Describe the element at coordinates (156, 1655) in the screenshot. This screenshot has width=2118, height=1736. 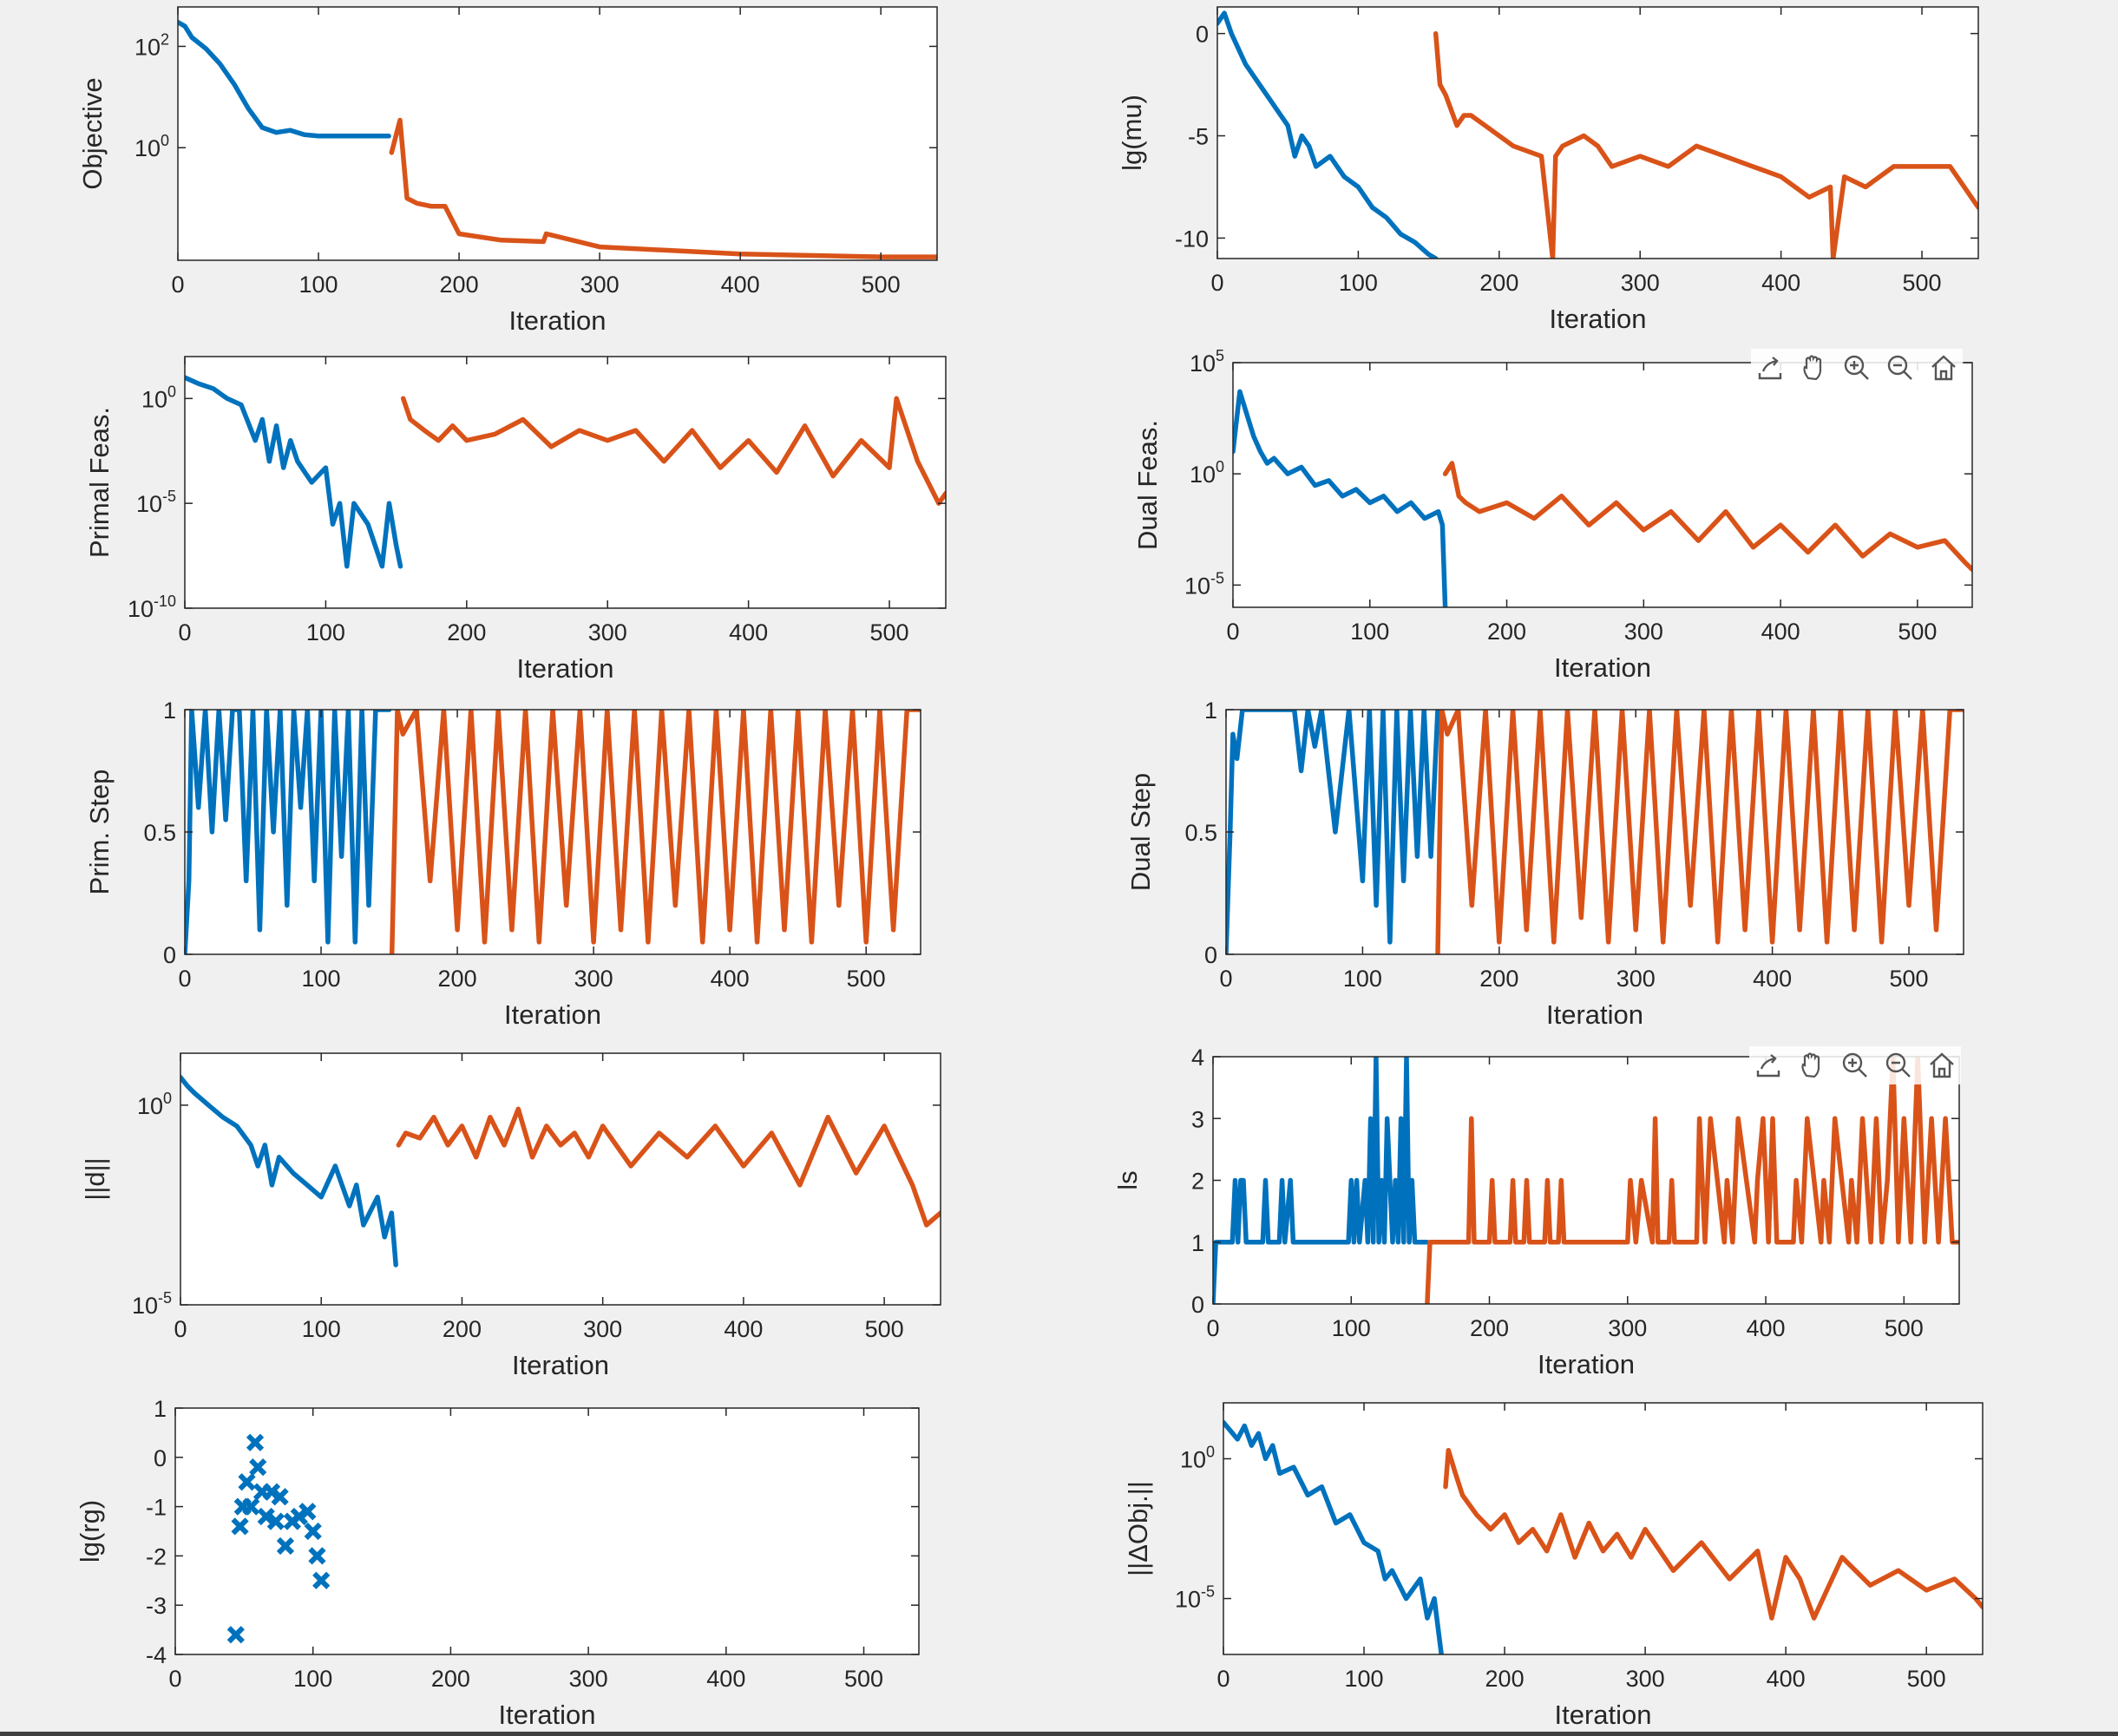
I see `y-tick-label: -4` at that location.